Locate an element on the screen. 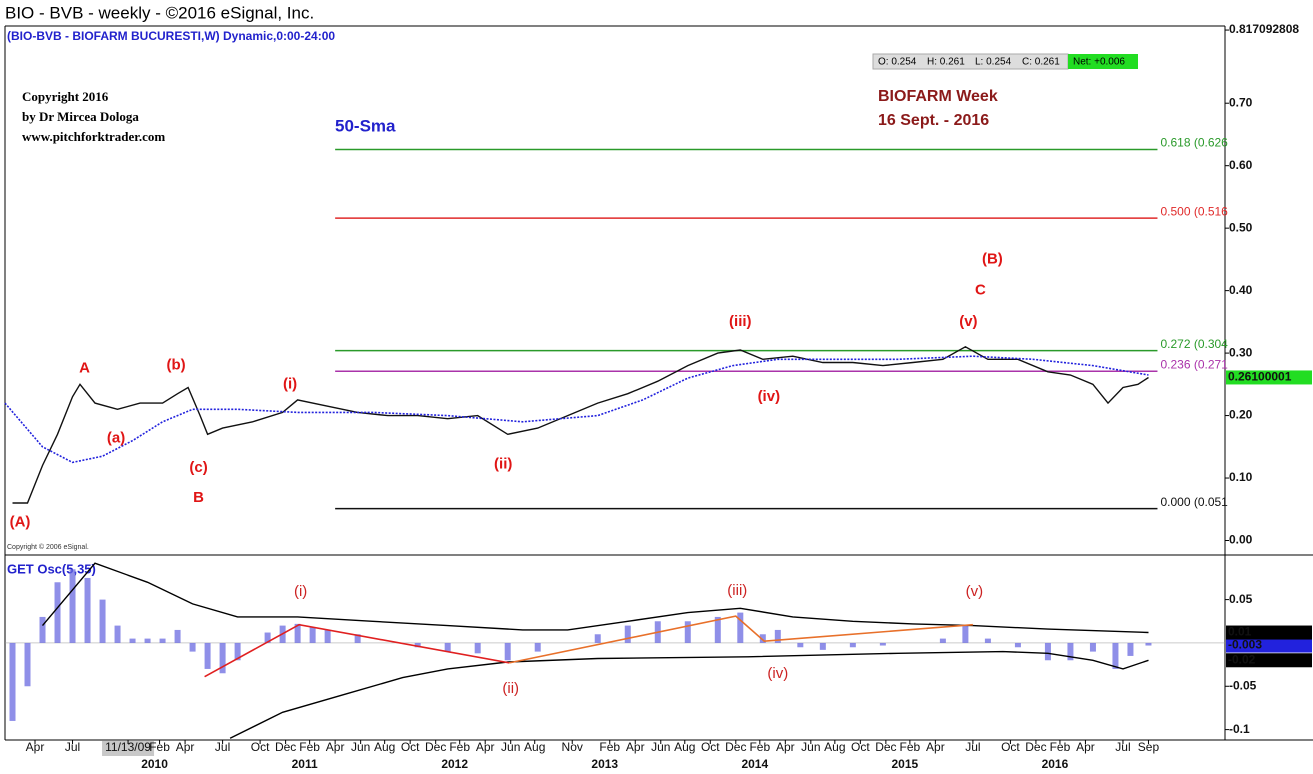 This screenshot has width=1313, height=774. wave-label: A is located at coordinates (84, 368).